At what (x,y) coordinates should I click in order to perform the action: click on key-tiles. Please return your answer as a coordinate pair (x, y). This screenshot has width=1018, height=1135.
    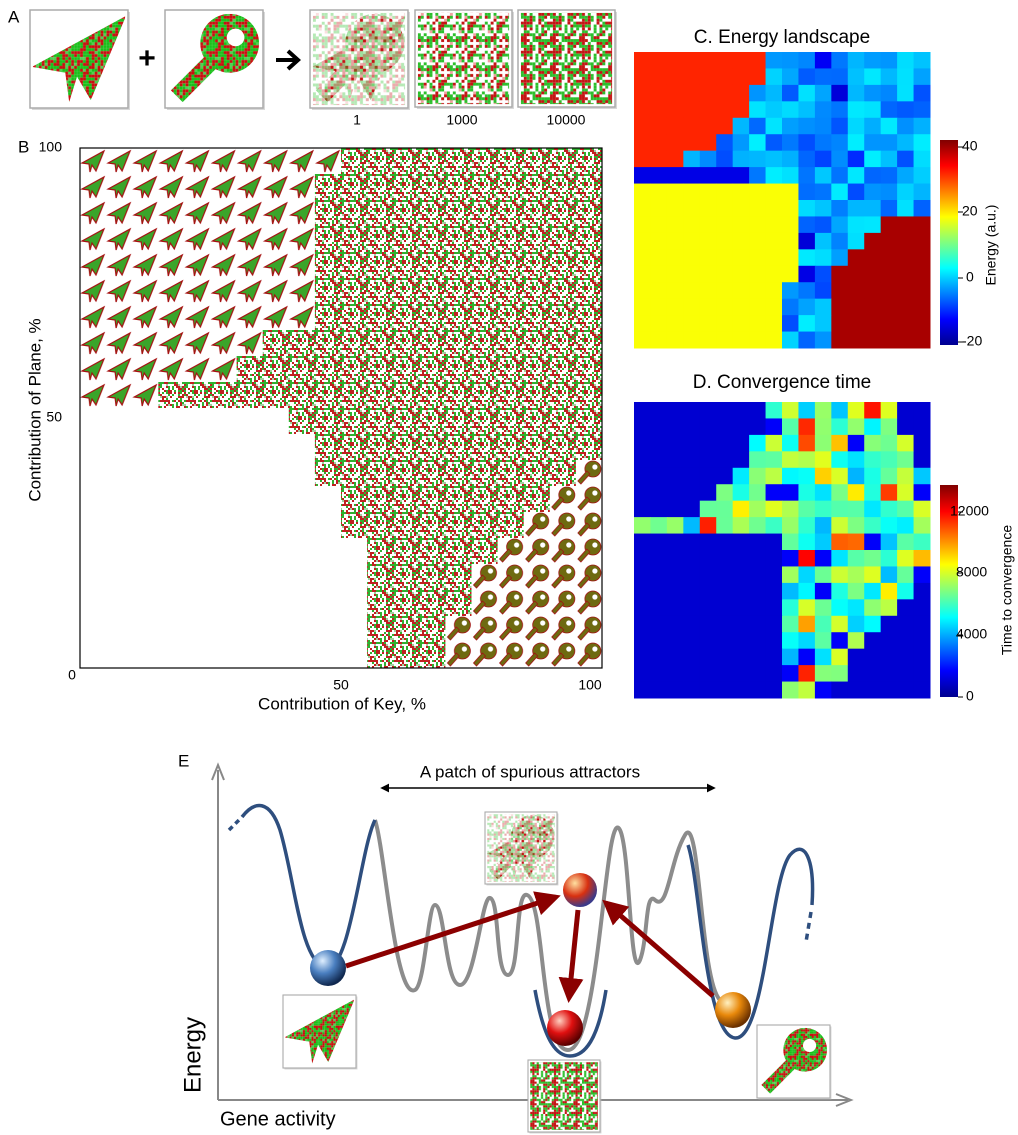
    Looking at the image, I should click on (523, 629).